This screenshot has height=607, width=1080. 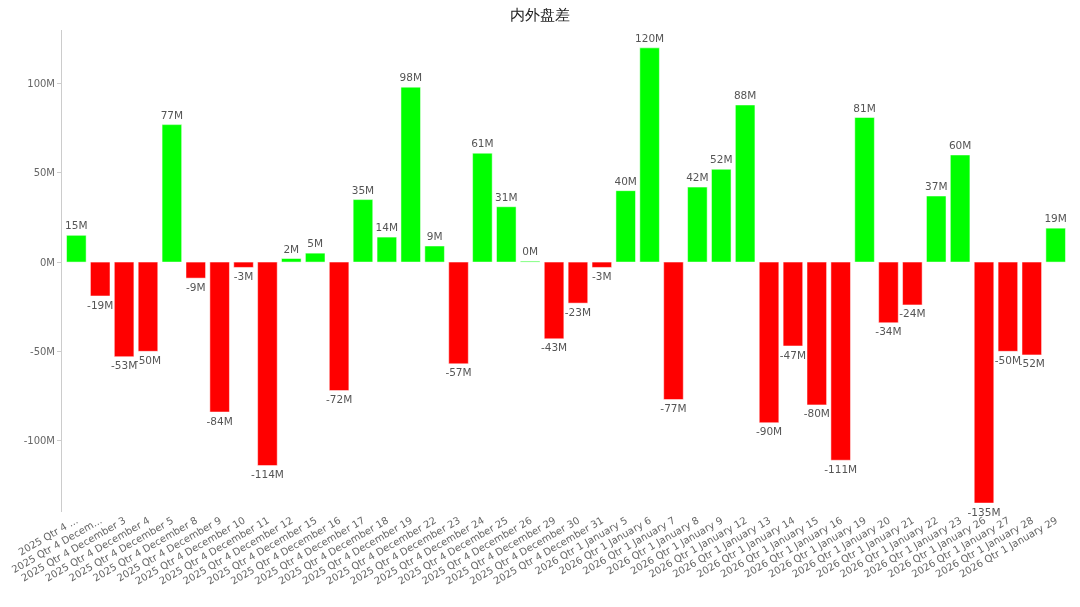 What do you see at coordinates (984, 511) in the screenshot?
I see `data-label: -135M` at bounding box center [984, 511].